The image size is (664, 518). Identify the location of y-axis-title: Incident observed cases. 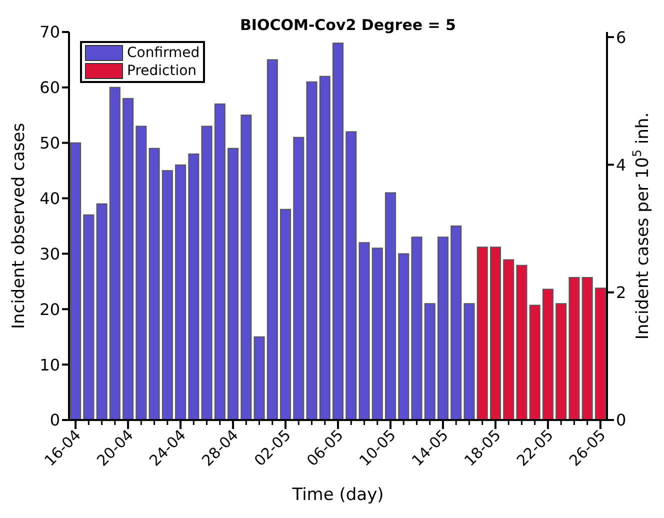
(19, 226).